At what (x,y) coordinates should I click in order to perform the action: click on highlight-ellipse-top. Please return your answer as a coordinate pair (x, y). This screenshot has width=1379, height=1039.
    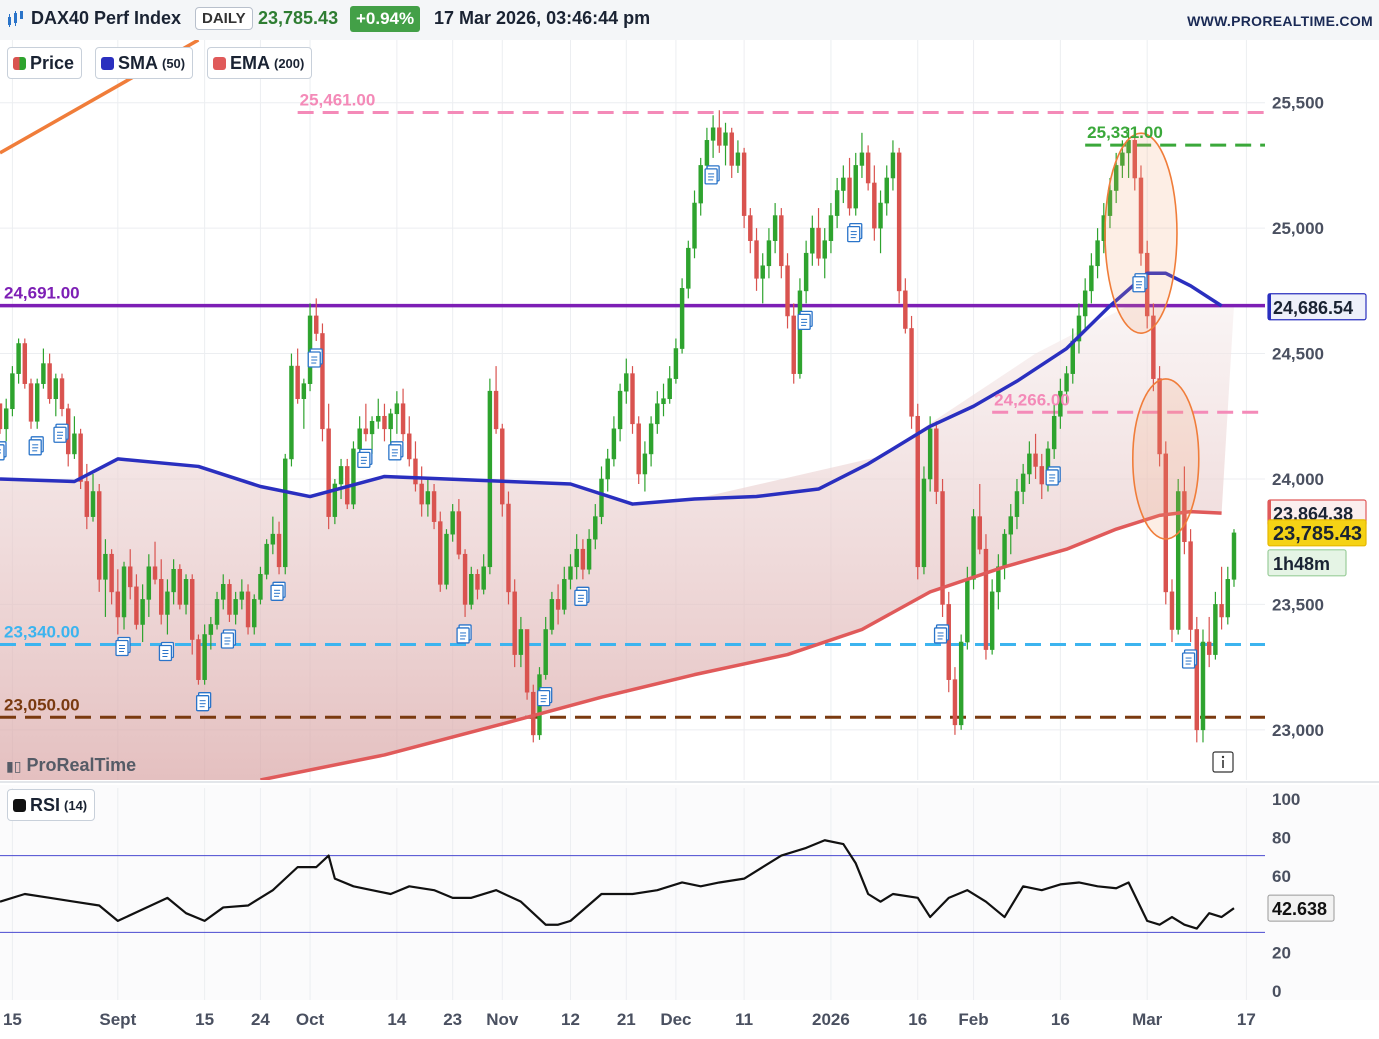
    Looking at the image, I should click on (1141, 233).